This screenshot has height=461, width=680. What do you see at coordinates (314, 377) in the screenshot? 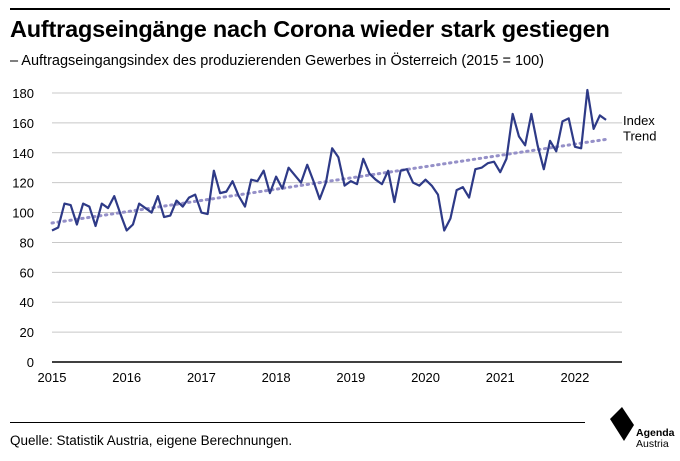
I see `x-tick-labels: 2015 2016 2017 2018 2019 2020 2021 2022` at bounding box center [314, 377].